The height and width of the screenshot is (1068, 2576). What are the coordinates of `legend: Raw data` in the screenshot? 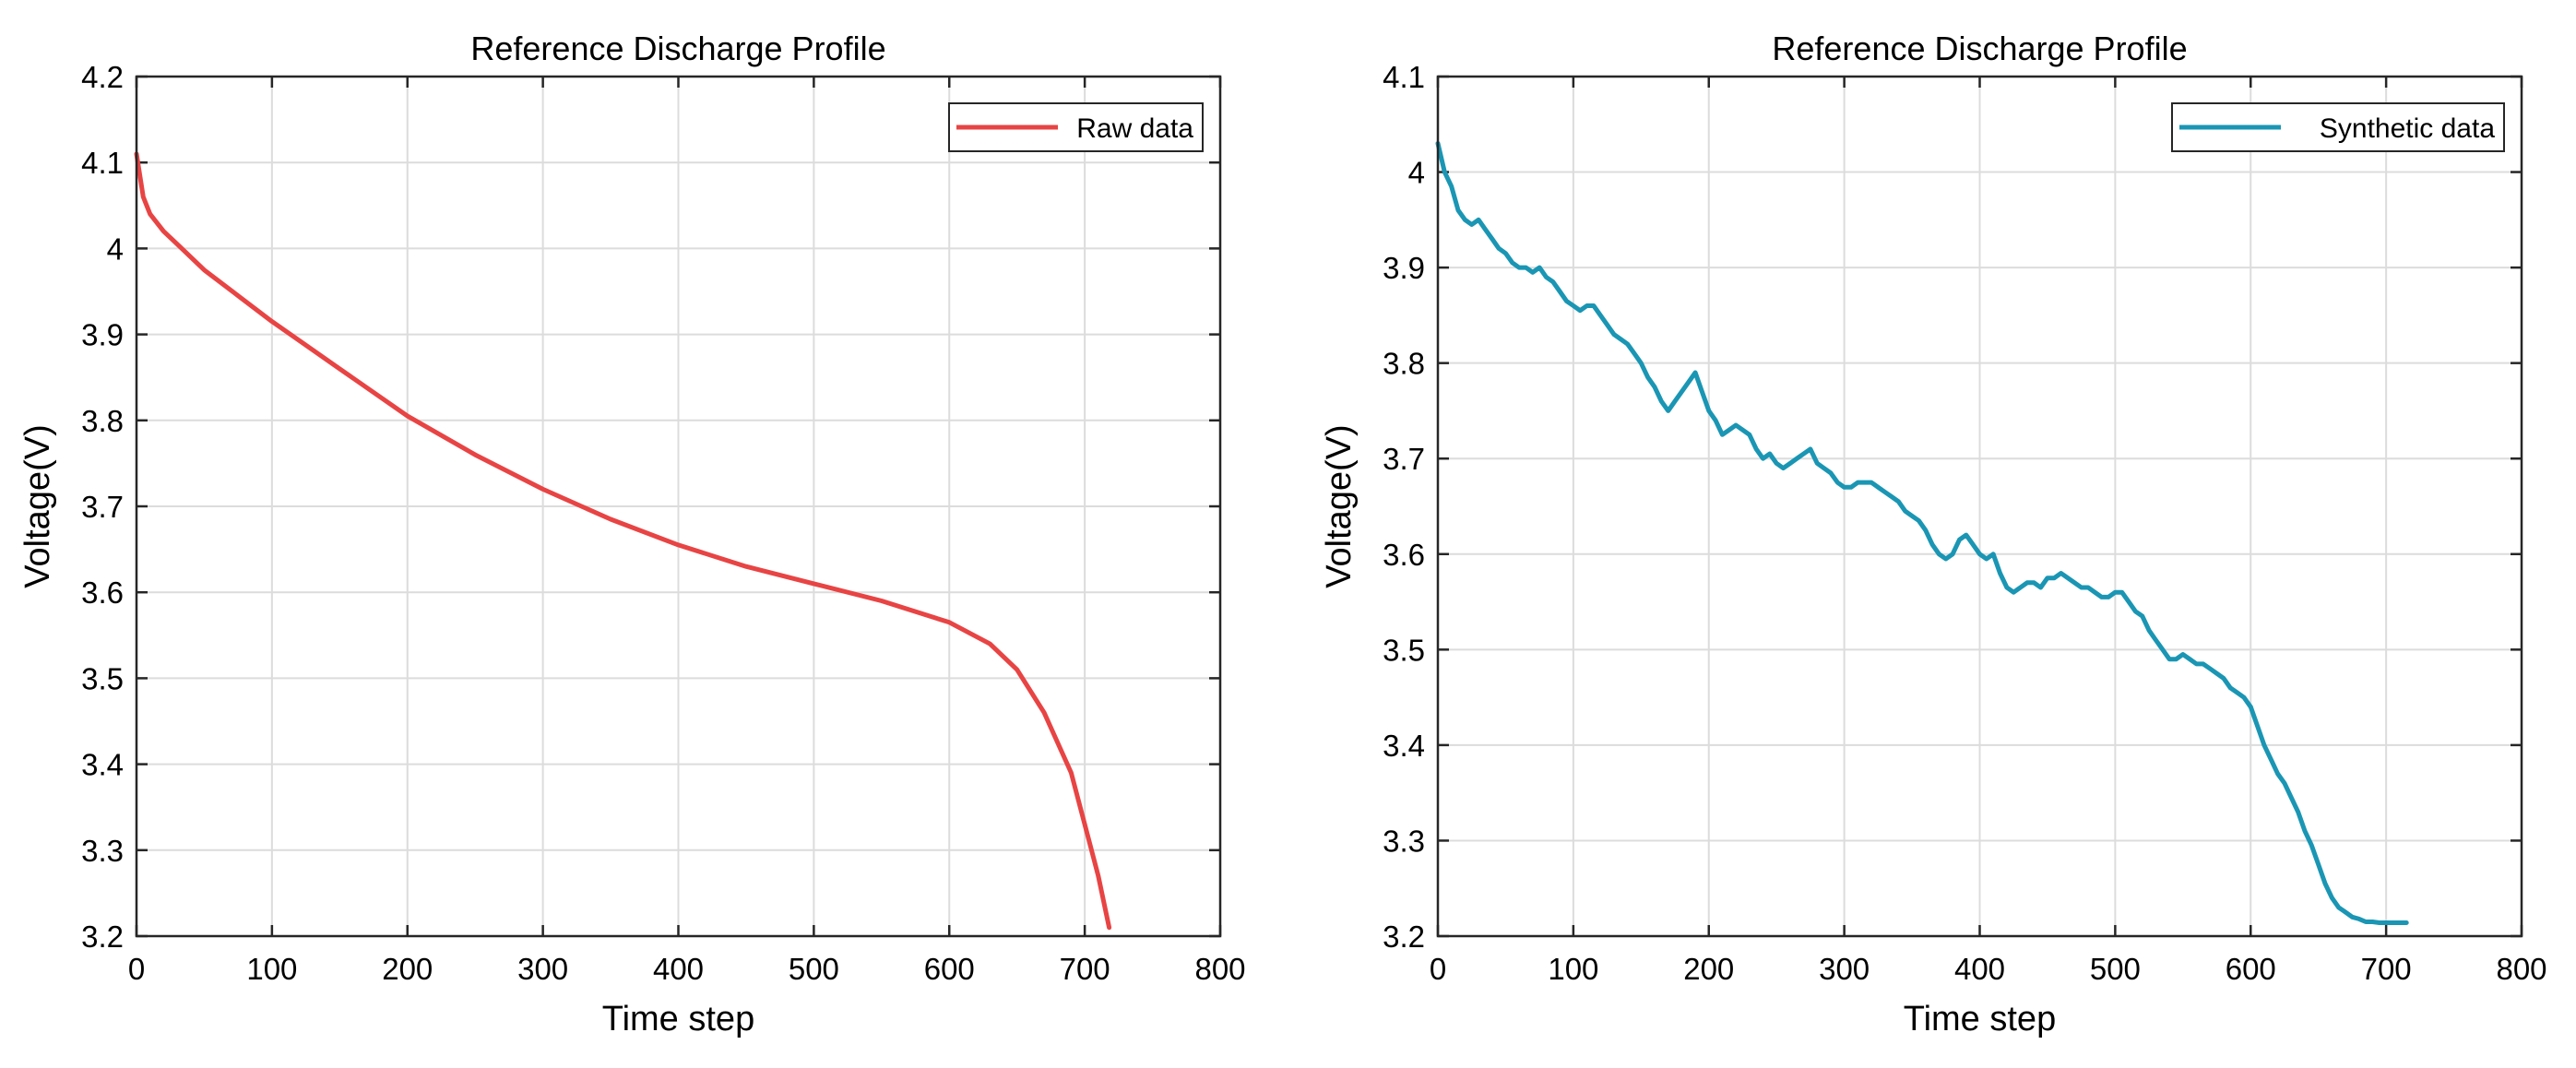 It's located at (1076, 127).